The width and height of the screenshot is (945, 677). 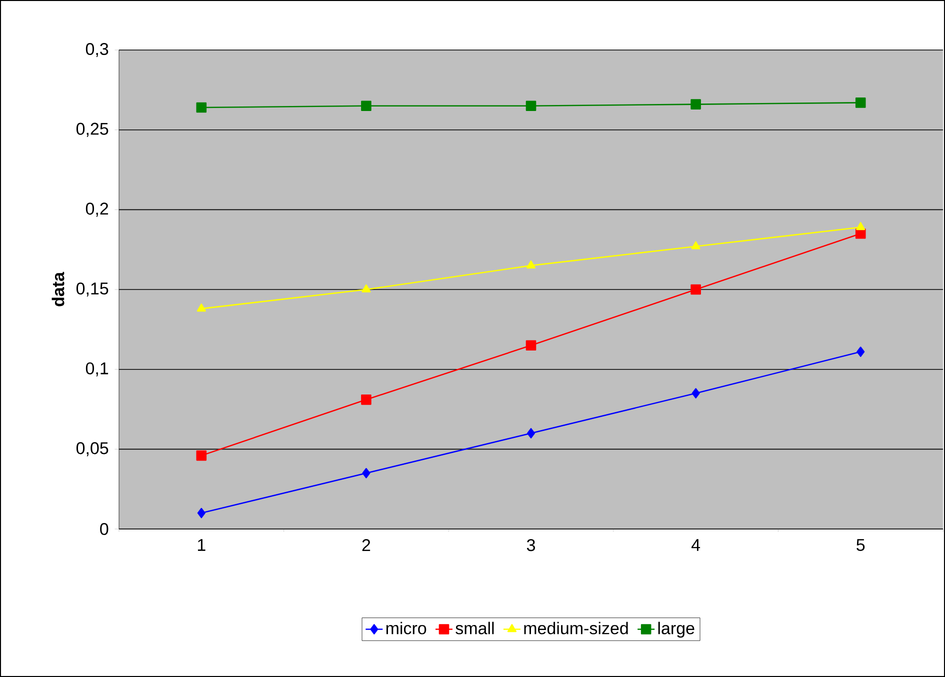 What do you see at coordinates (104, 529) in the screenshot?
I see `y-tick-label: 0` at bounding box center [104, 529].